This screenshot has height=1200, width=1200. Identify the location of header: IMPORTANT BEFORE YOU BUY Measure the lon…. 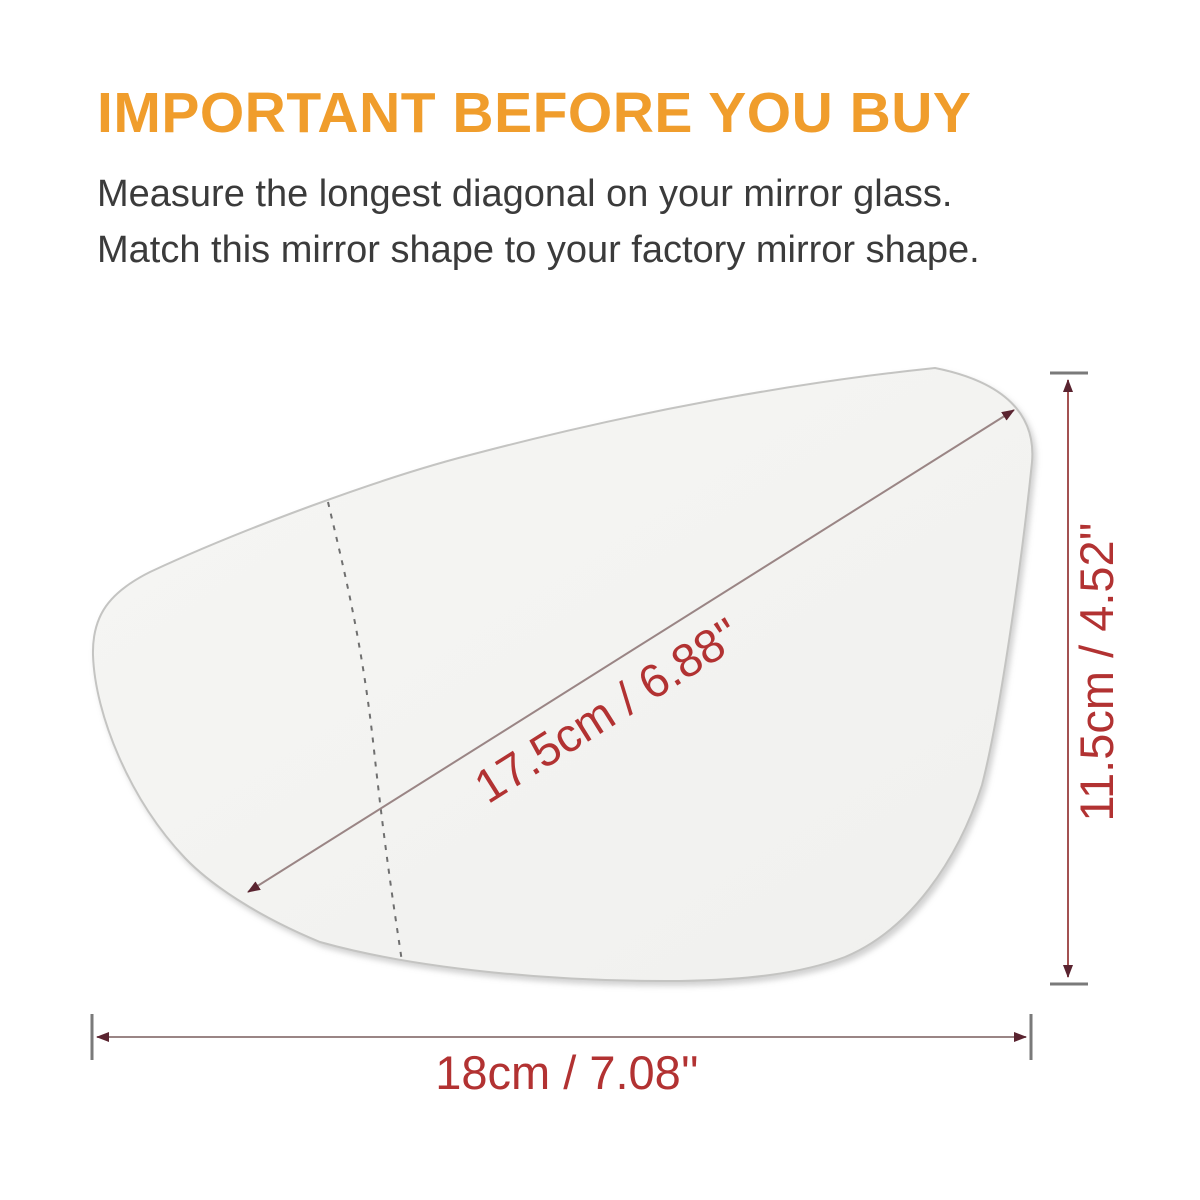
(612, 179).